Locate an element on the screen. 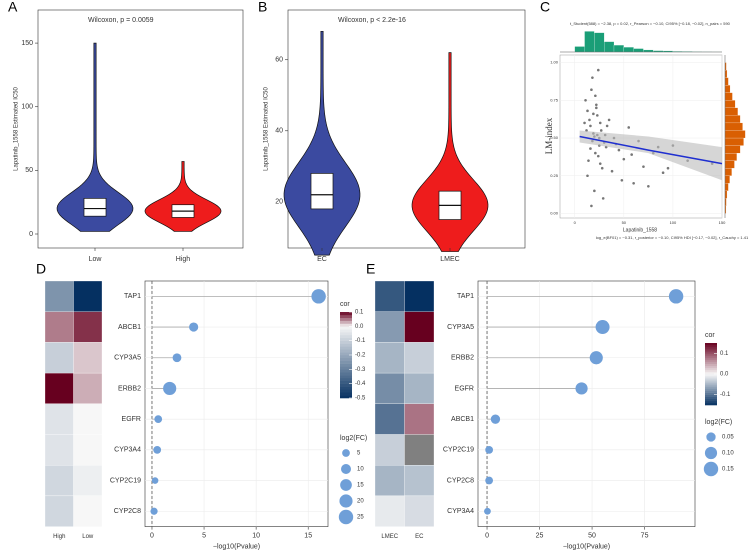 This screenshot has height=553, width=753. x-tick-label: 50 is located at coordinates (592, 535).